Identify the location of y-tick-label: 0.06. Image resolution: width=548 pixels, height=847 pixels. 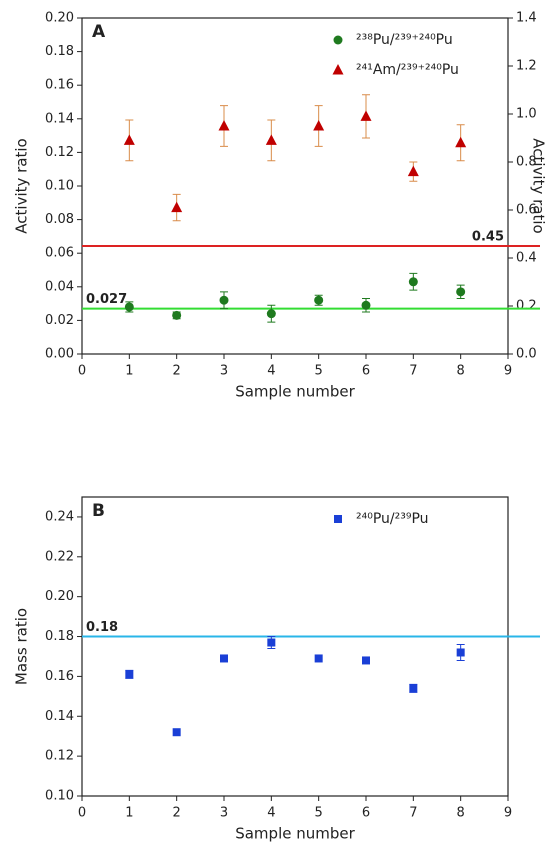
(59, 253).